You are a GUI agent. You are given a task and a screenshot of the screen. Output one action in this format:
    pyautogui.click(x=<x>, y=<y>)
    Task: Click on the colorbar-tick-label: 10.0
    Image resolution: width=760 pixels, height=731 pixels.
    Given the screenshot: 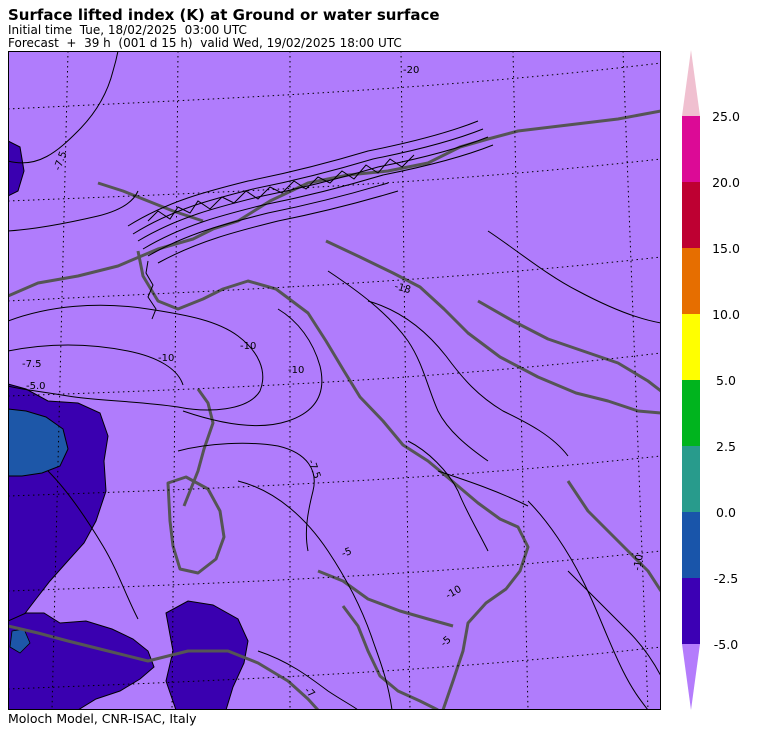 What is the action you would take?
    pyautogui.click(x=726, y=314)
    